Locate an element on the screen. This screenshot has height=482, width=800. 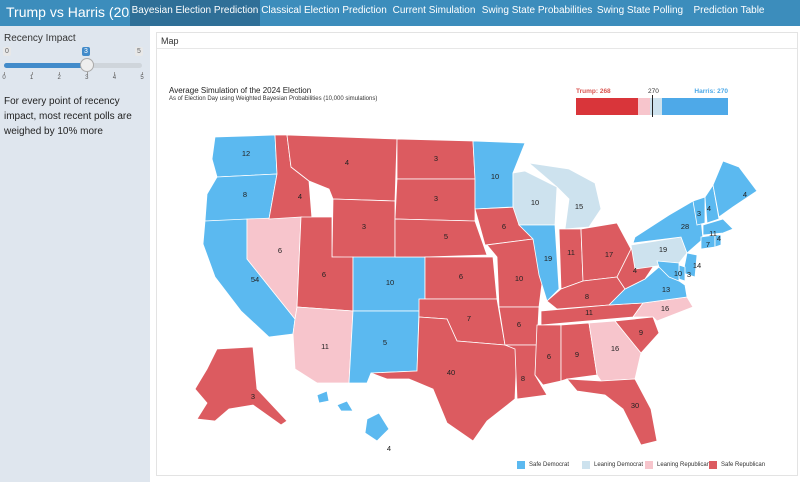
slider-tick-label: 4 is located at coordinates (114, 78).